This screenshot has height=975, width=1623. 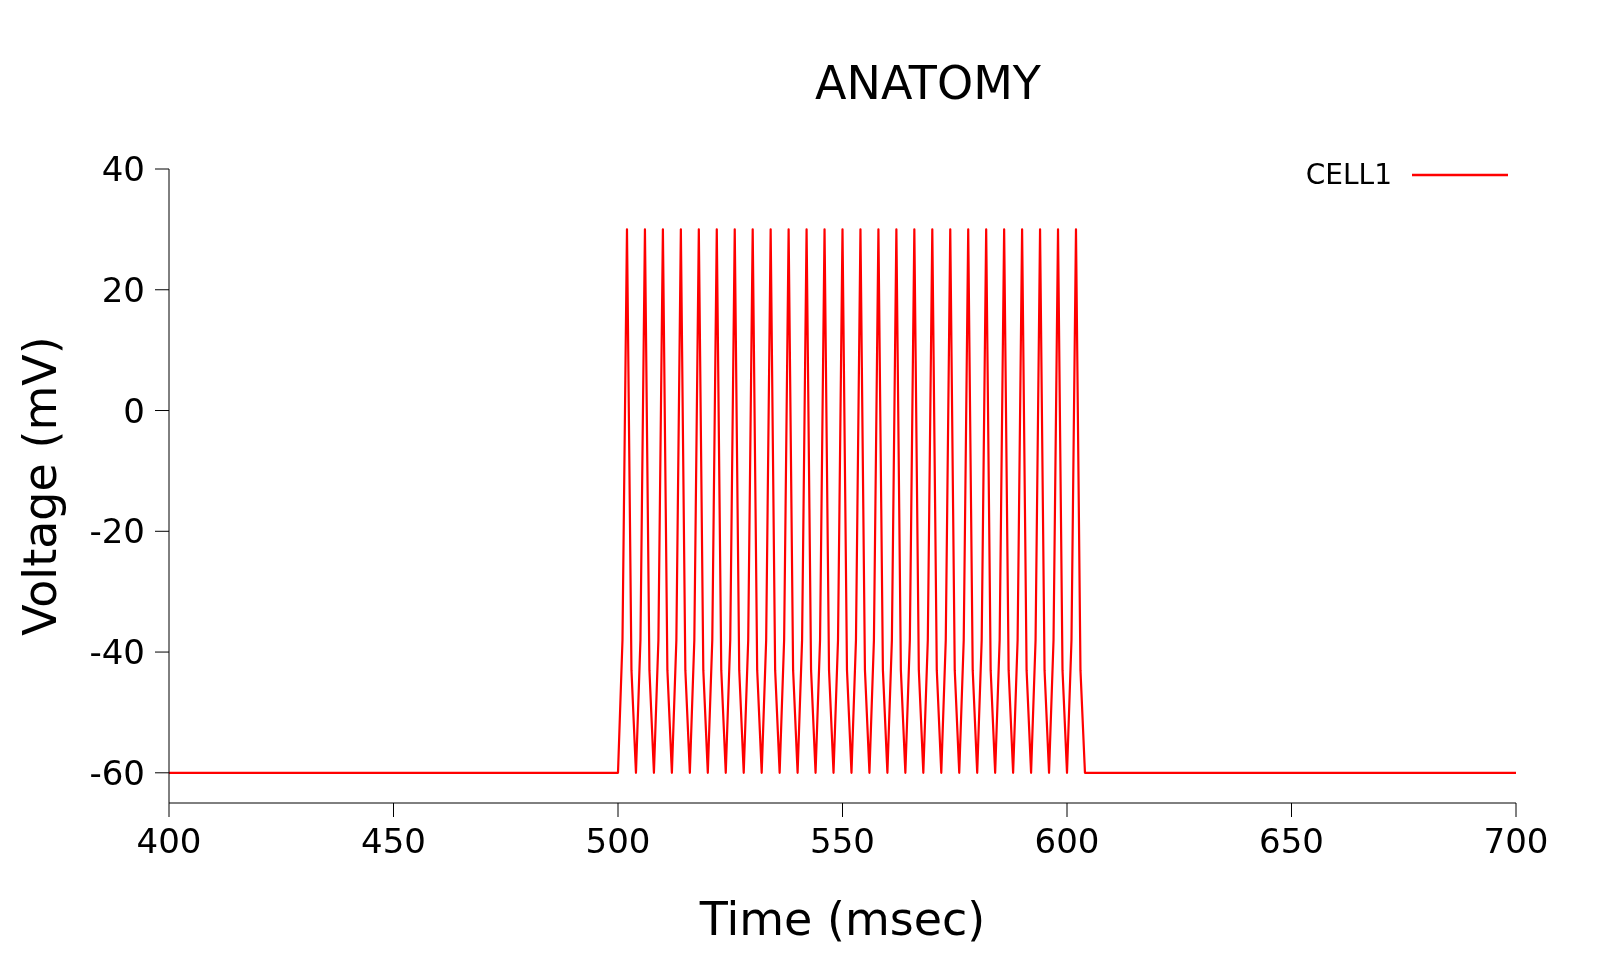 What do you see at coordinates (1516, 841) in the screenshot?
I see `x-tick-label: 700` at bounding box center [1516, 841].